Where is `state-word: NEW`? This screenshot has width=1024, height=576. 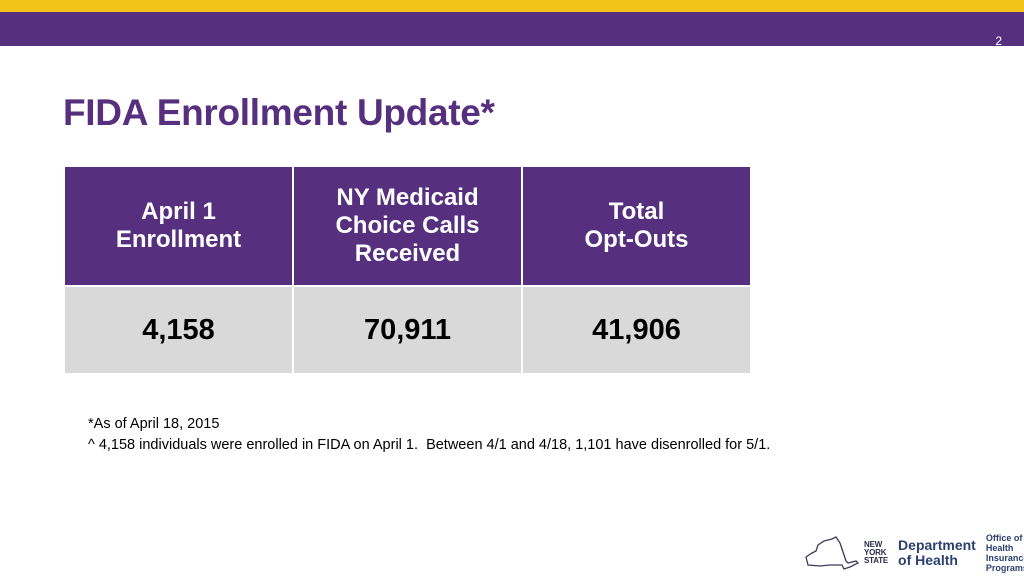 state-word: NEW is located at coordinates (873, 544).